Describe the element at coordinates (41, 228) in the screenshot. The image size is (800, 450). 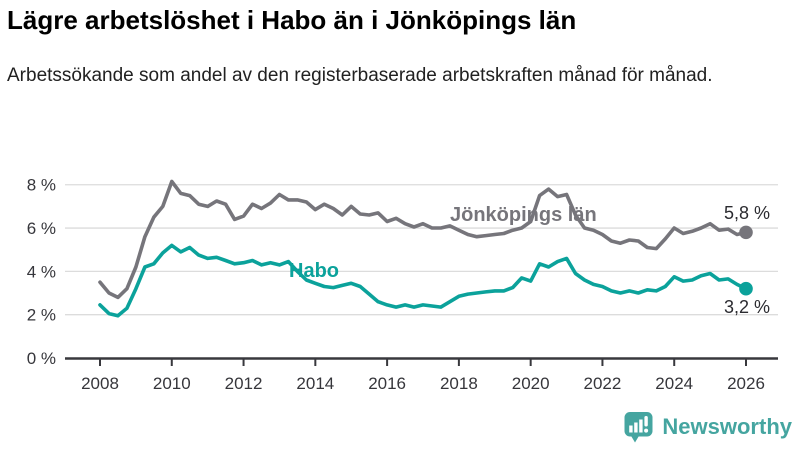
I see `y-tick-label: 6 %` at that location.